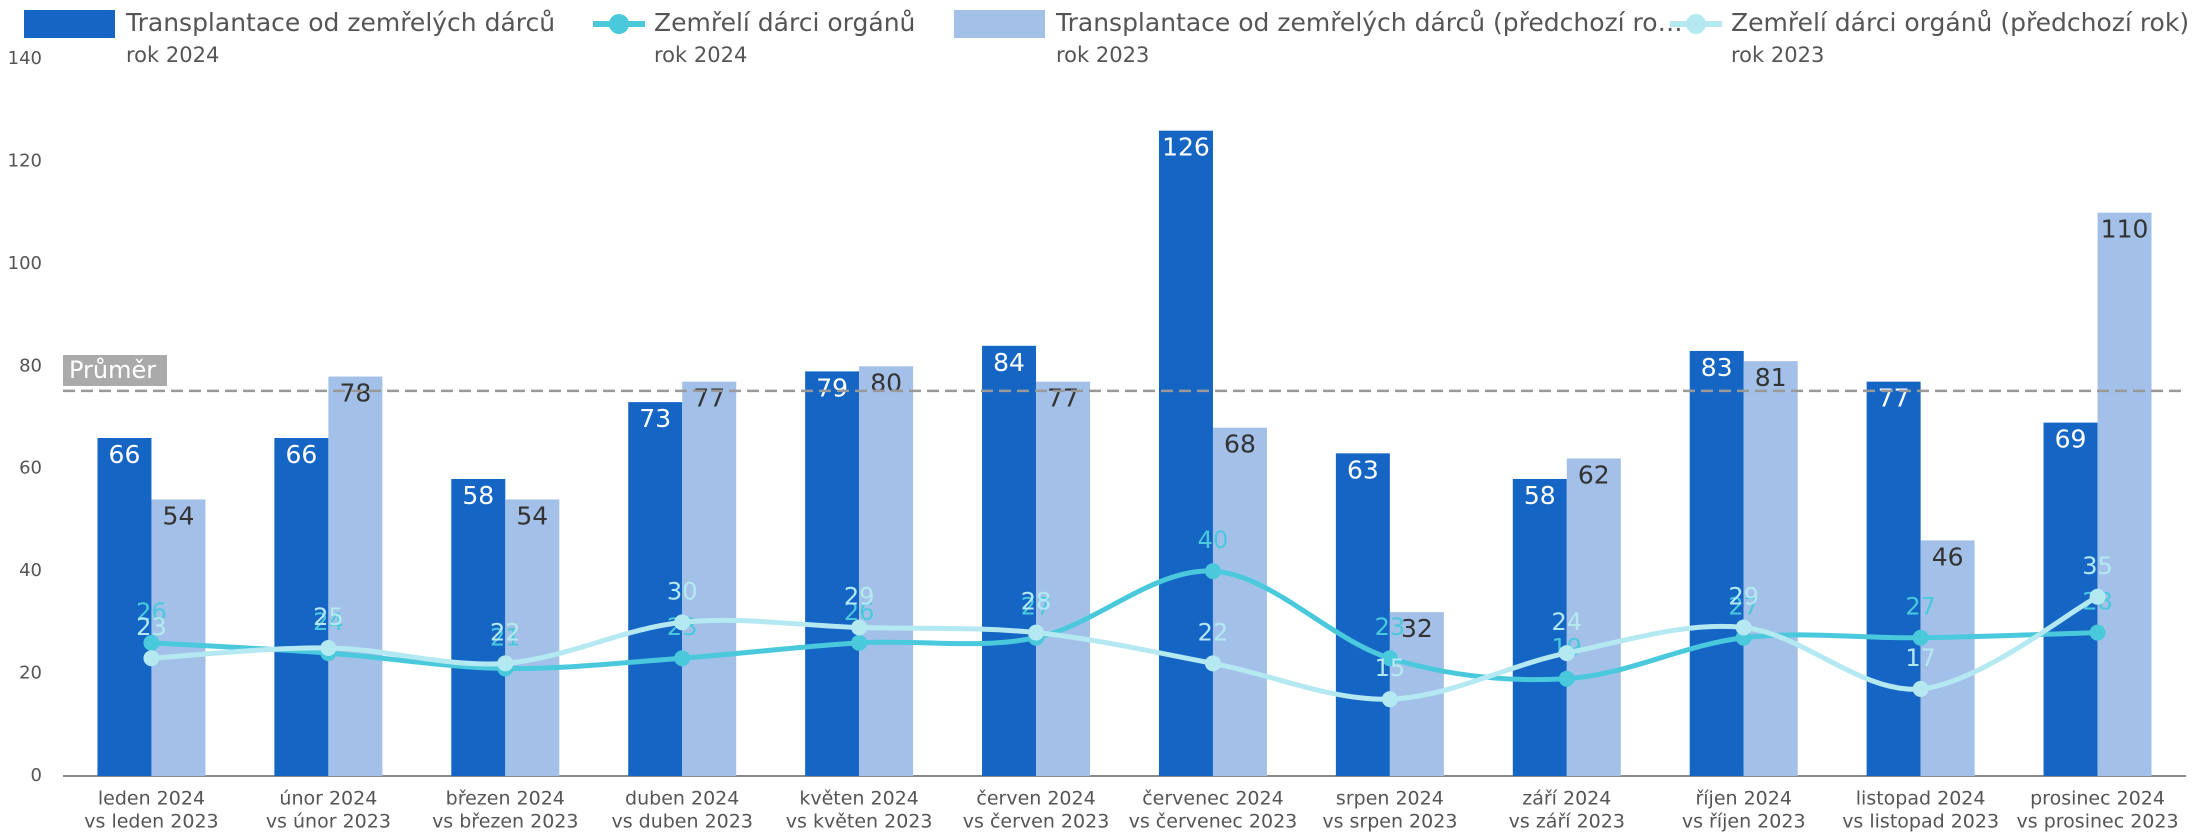 This screenshot has height=832, width=2200. What do you see at coordinates (151, 821) in the screenshot?
I see `x-tick-label: vs leden 2023` at bounding box center [151, 821].